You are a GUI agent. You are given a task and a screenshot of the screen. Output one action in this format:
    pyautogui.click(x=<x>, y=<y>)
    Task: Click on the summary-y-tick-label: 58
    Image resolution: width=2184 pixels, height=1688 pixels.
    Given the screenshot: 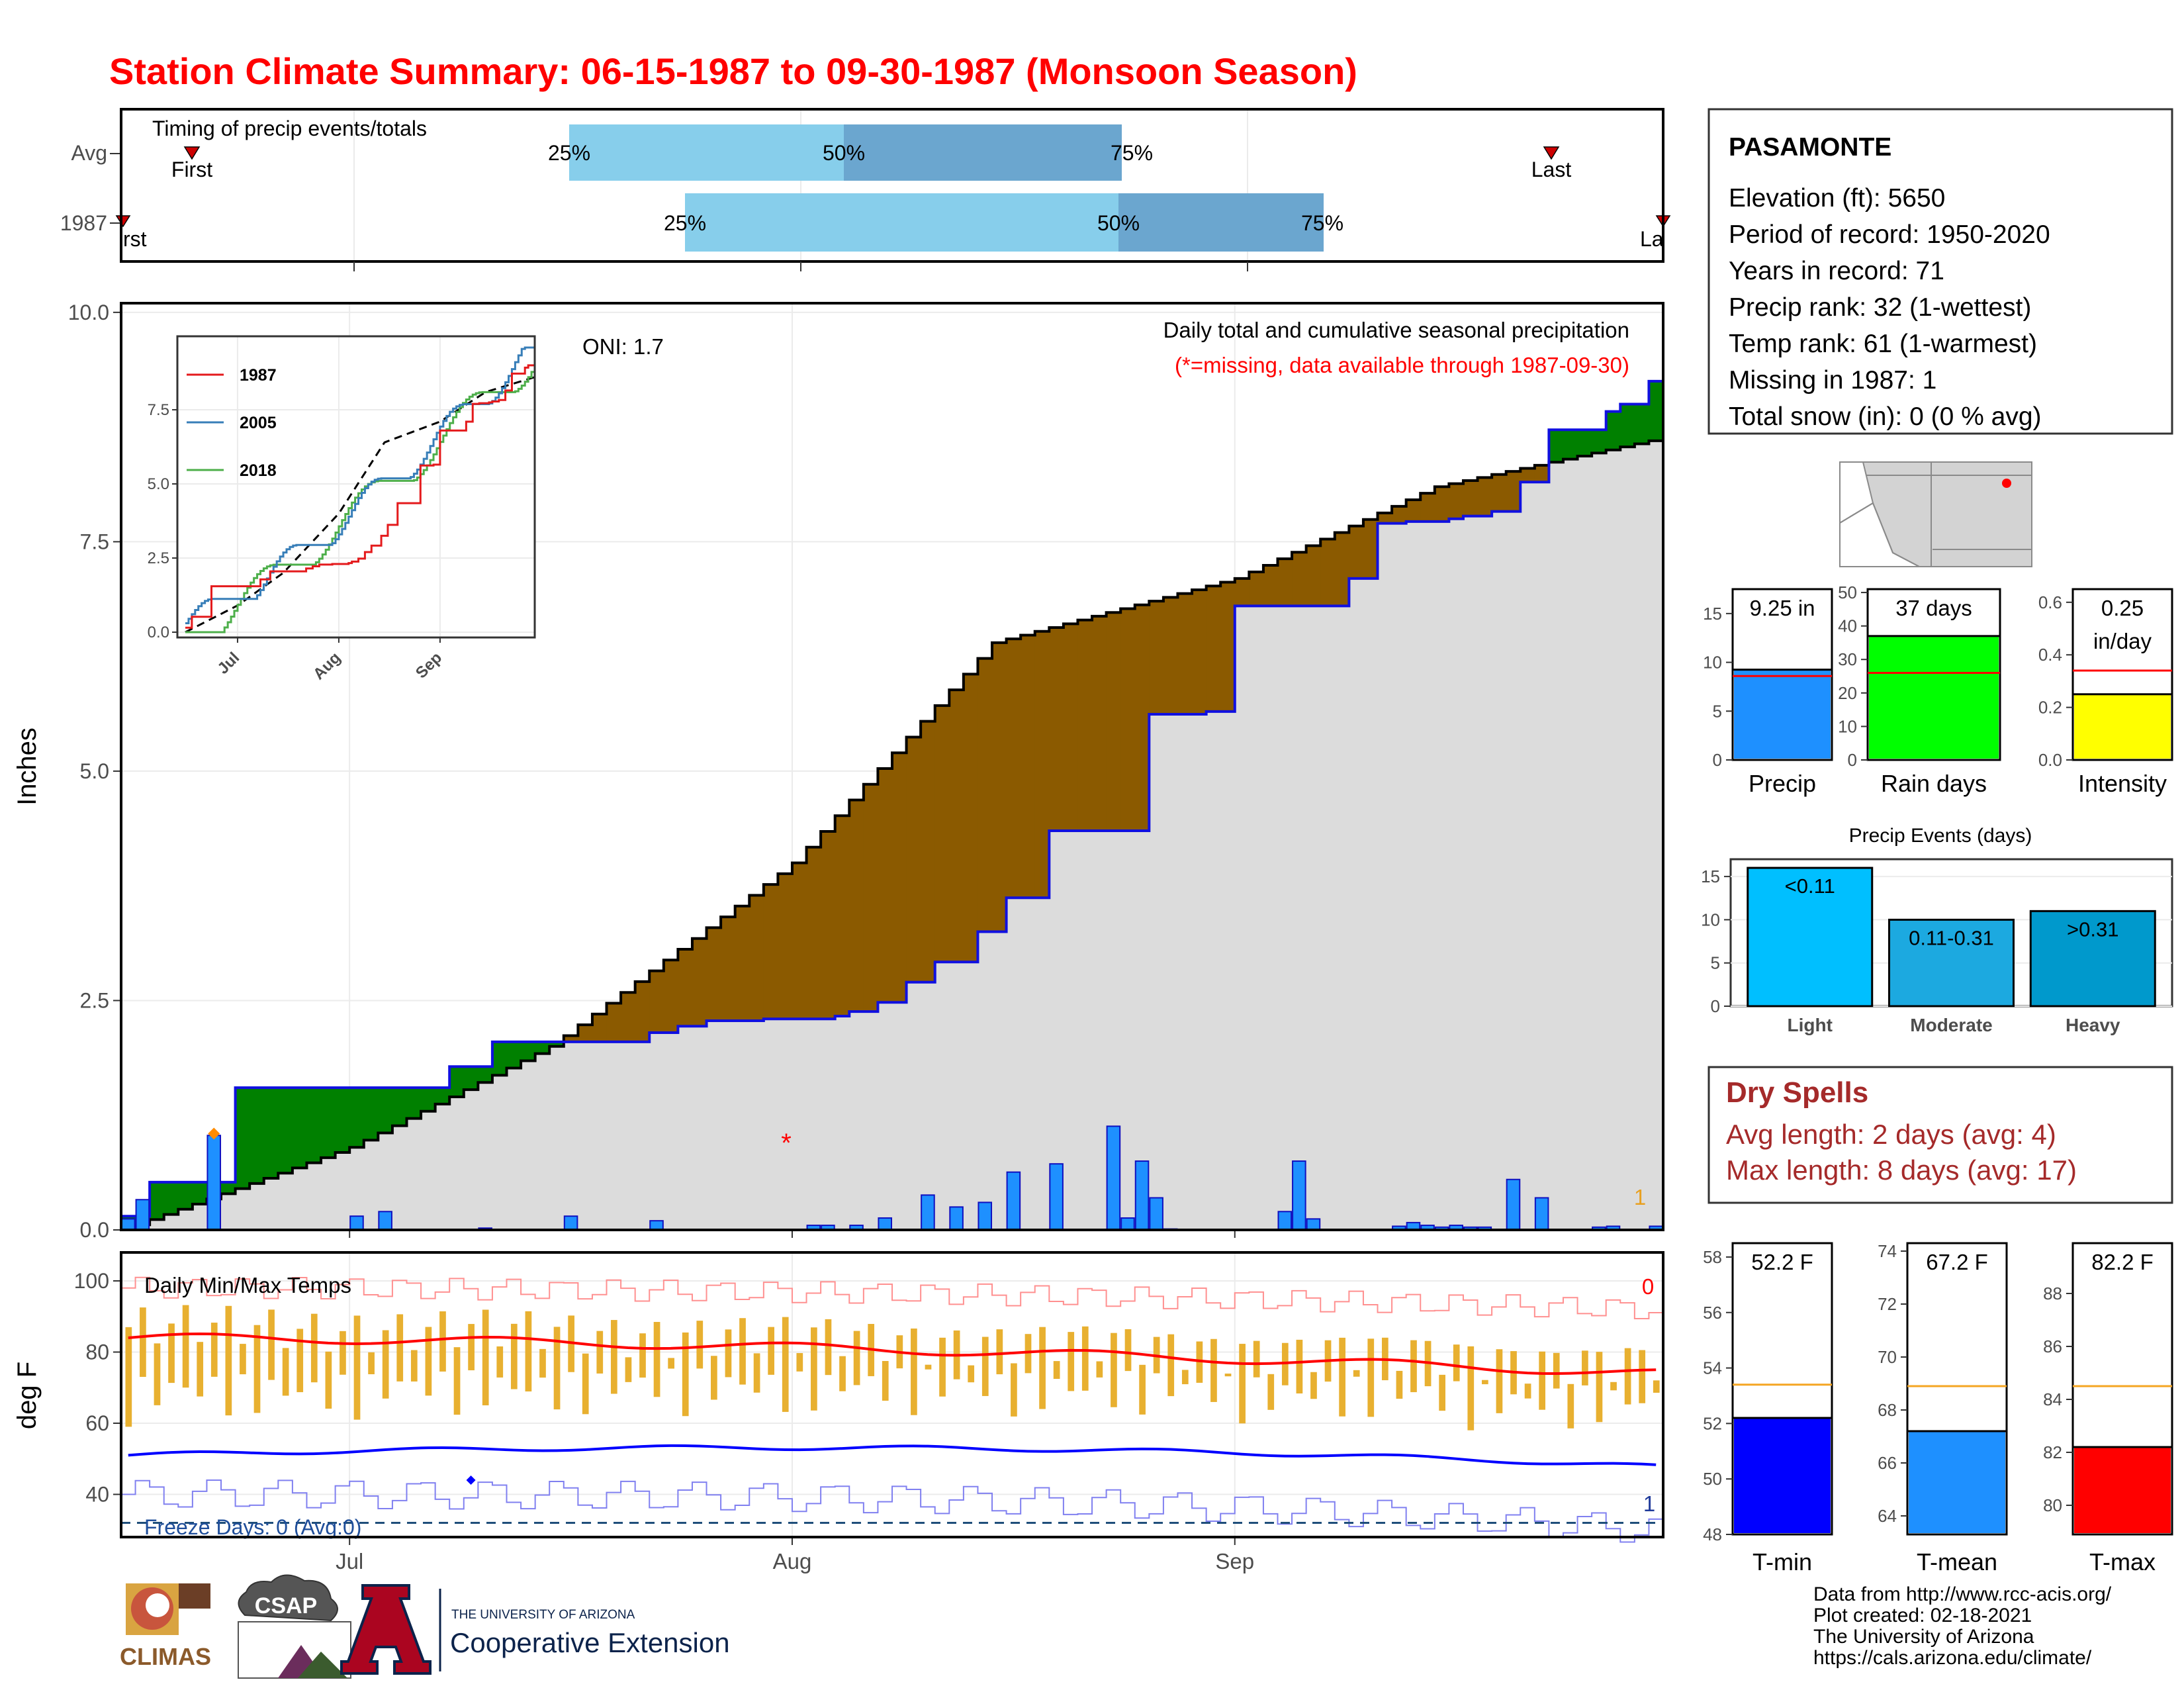 What is the action you would take?
    pyautogui.click(x=1712, y=1257)
    